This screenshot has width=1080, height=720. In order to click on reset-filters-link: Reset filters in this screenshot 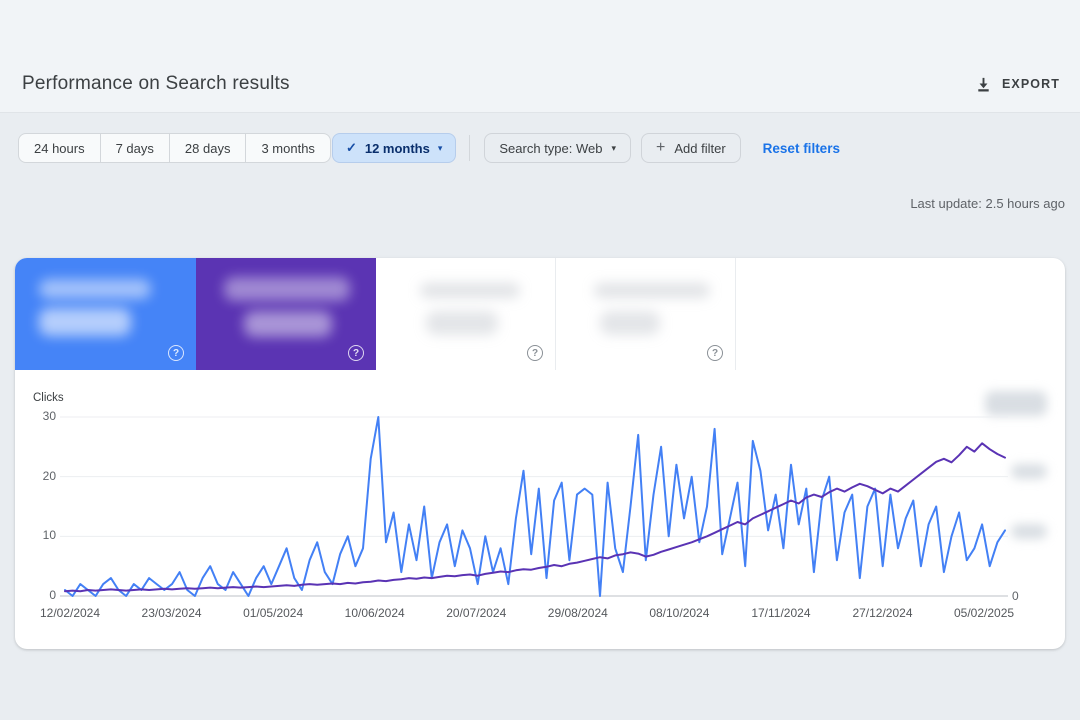, I will do `click(801, 148)`.